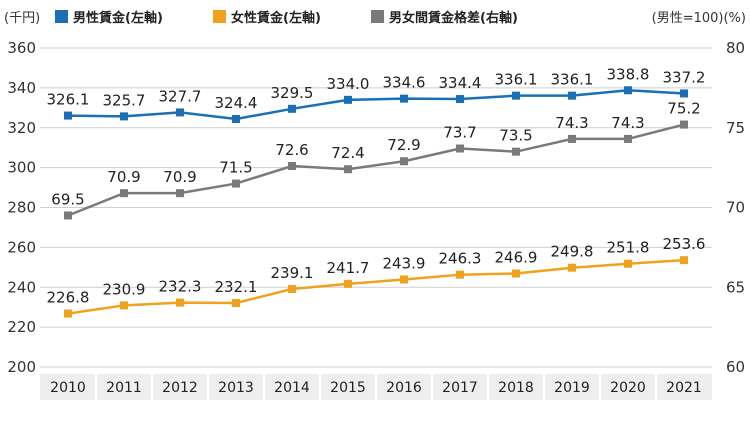 The height and width of the screenshot is (436, 750). What do you see at coordinates (236, 388) in the screenshot?
I see `x-tick-label: 2013` at bounding box center [236, 388].